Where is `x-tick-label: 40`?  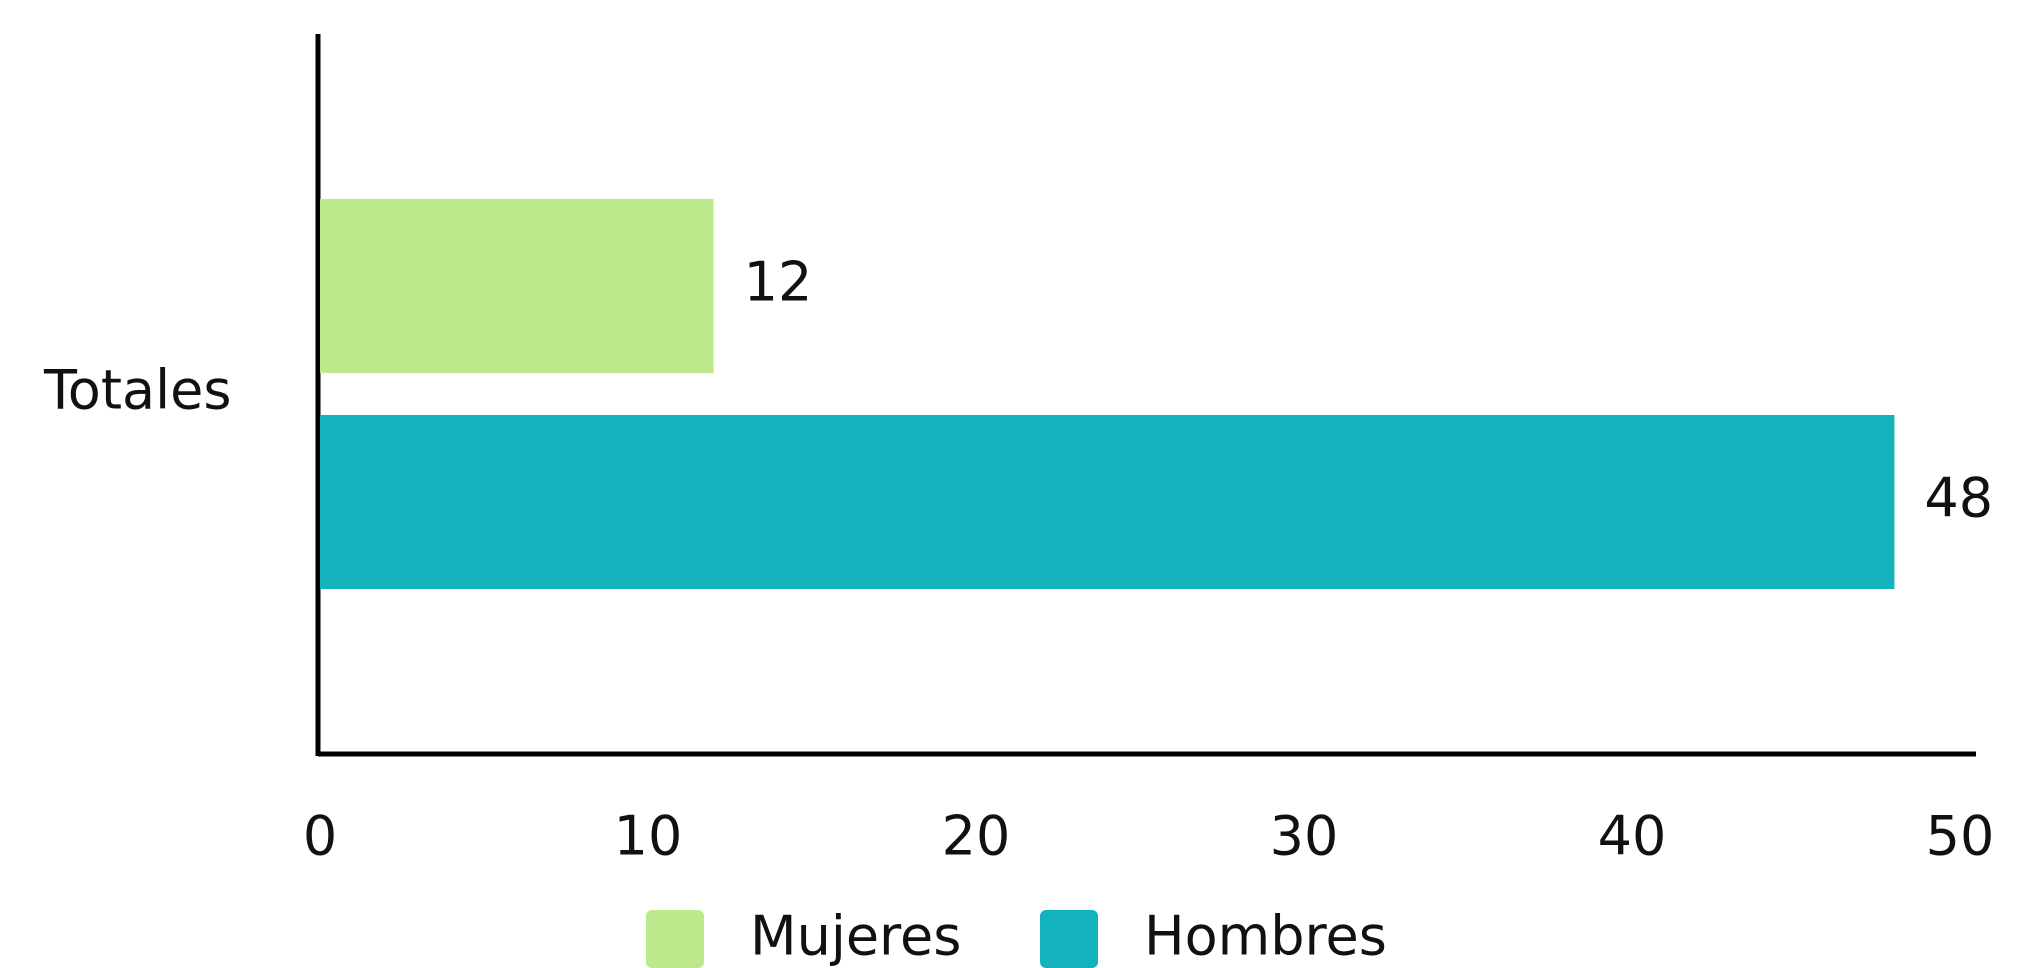
x-tick-label: 40 is located at coordinates (1632, 836).